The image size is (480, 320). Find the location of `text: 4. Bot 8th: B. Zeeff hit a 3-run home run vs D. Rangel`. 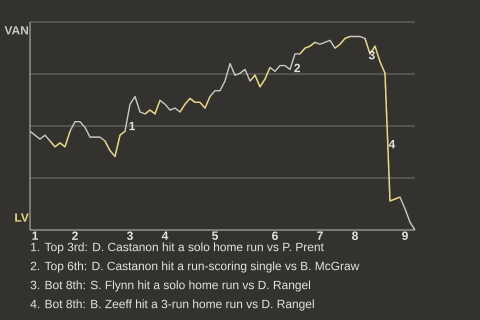

text: 4. Bot 8th: B. Zeeff hit a 3-run home run vs D. Rangel is located at coordinates (172, 305).